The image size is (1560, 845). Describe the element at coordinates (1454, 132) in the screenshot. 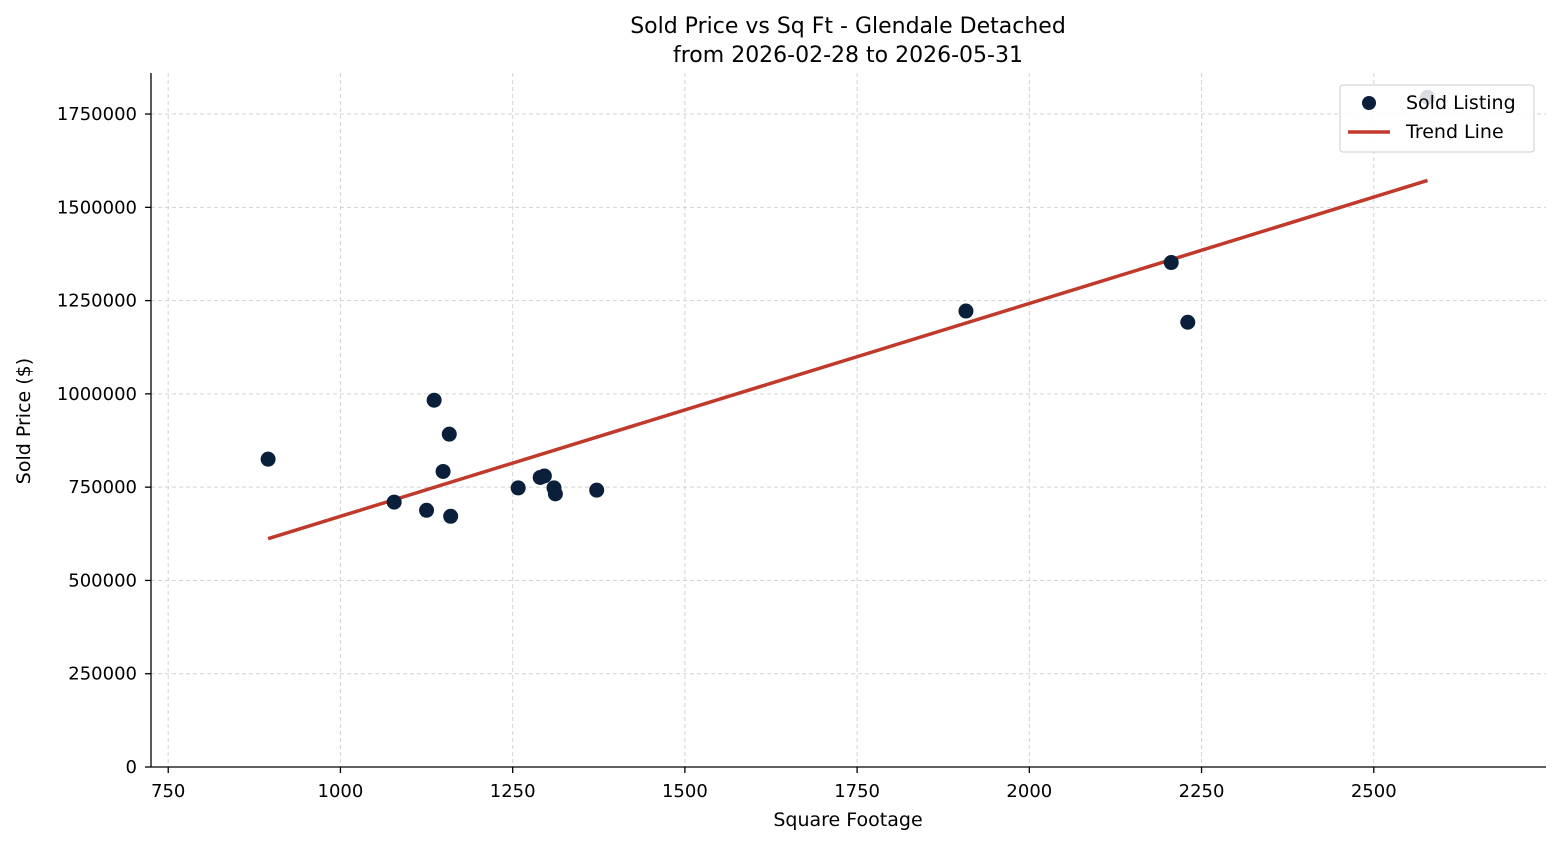

I see `legend-label-trend-line: Trend Line` at that location.